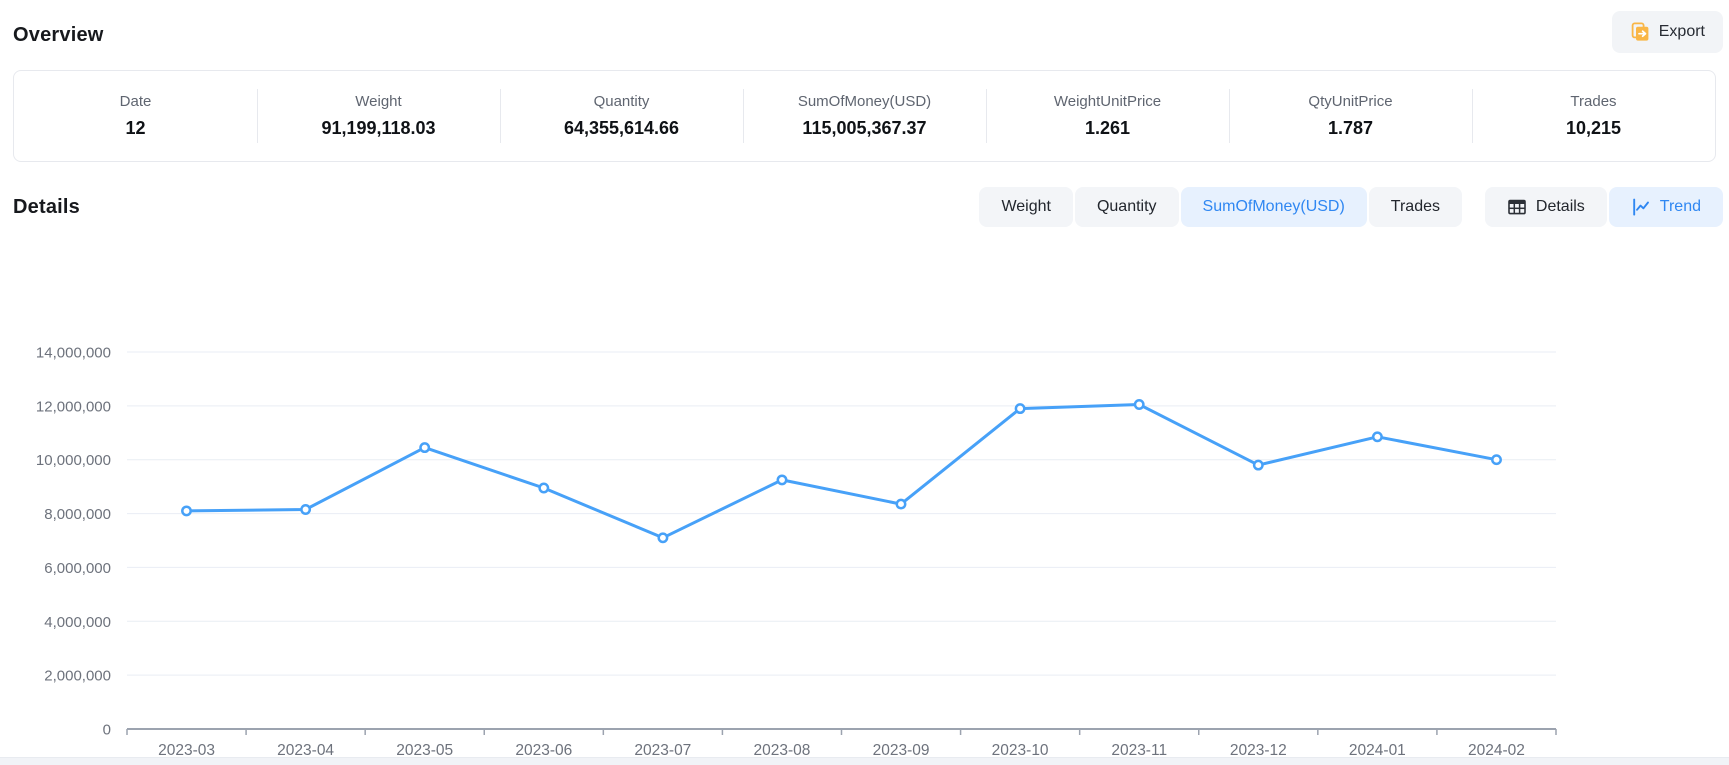 The height and width of the screenshot is (765, 1729). What do you see at coordinates (901, 750) in the screenshot?
I see `x-tick-label: 2023-09` at bounding box center [901, 750].